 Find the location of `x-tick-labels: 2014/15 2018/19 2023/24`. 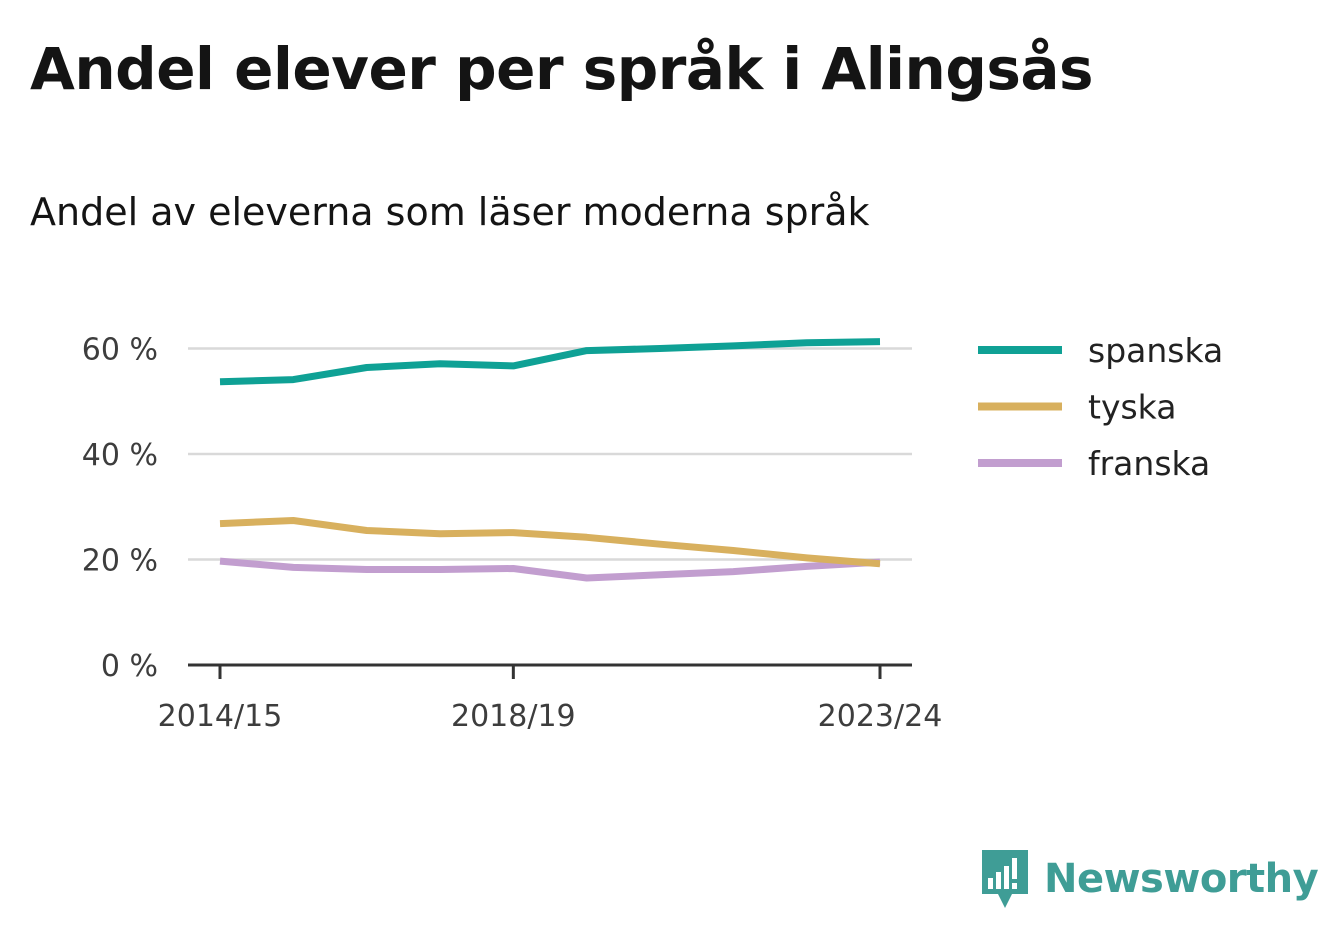

x-tick-labels: 2014/15 2018/19 2023/24 is located at coordinates (550, 716).